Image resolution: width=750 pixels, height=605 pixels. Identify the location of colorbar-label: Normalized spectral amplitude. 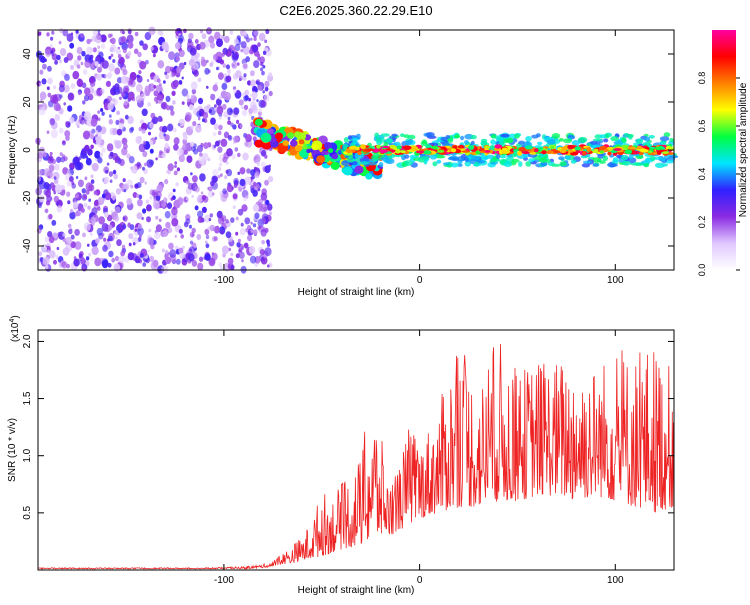
(743, 149).